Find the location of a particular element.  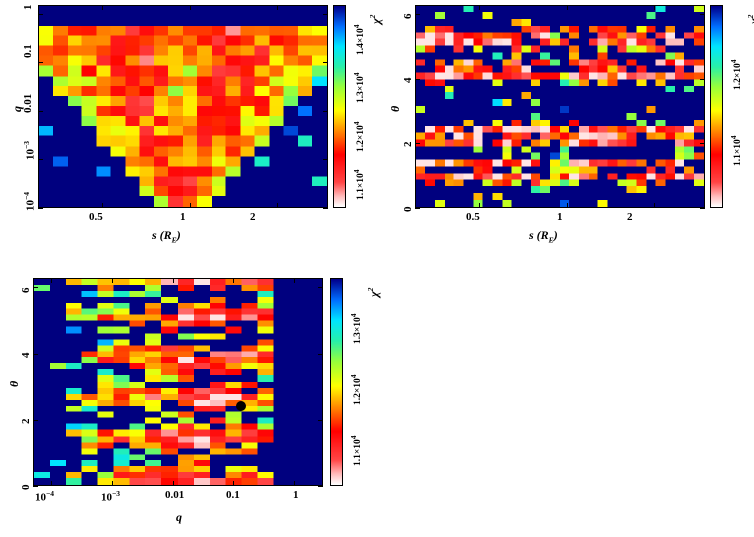

ytick-label-1e-4: 10−4 is located at coordinates (29, 201).